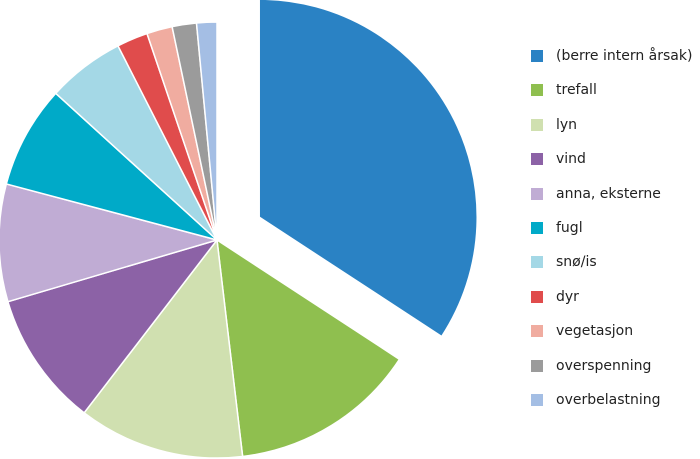 This screenshot has width=700, height=459. What do you see at coordinates (567, 124) in the screenshot?
I see `legend-label: lyn` at bounding box center [567, 124].